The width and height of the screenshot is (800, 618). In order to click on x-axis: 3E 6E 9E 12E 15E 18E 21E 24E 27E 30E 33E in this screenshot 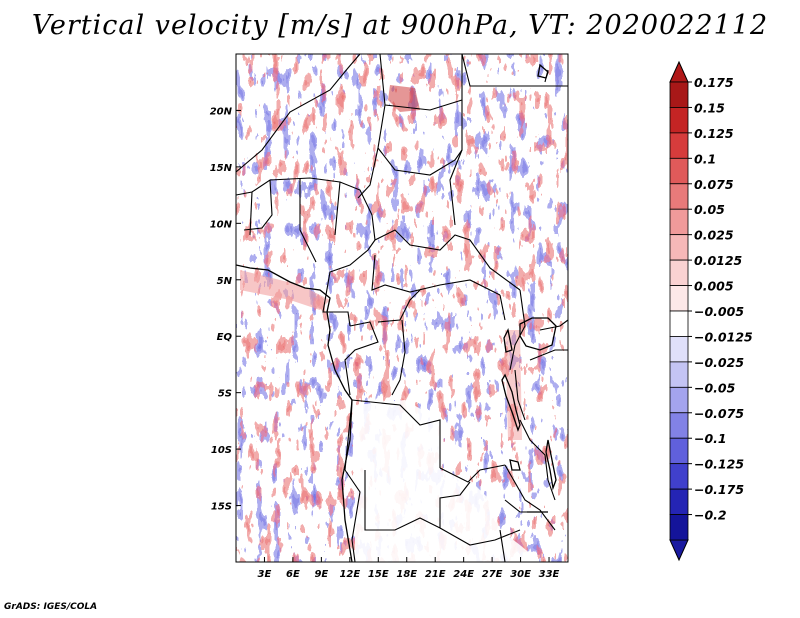, I will do `click(409, 568)`.